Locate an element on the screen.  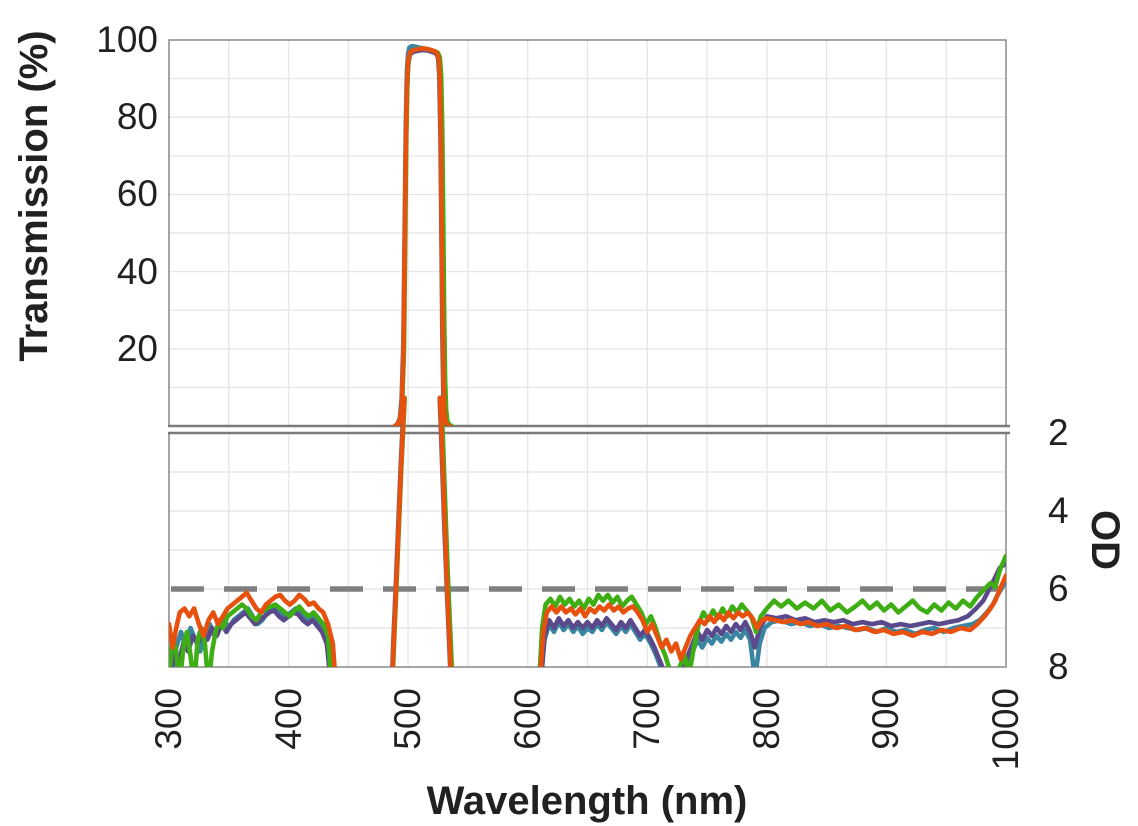
od-axis-tick-4: 4 is located at coordinates (1058, 510).